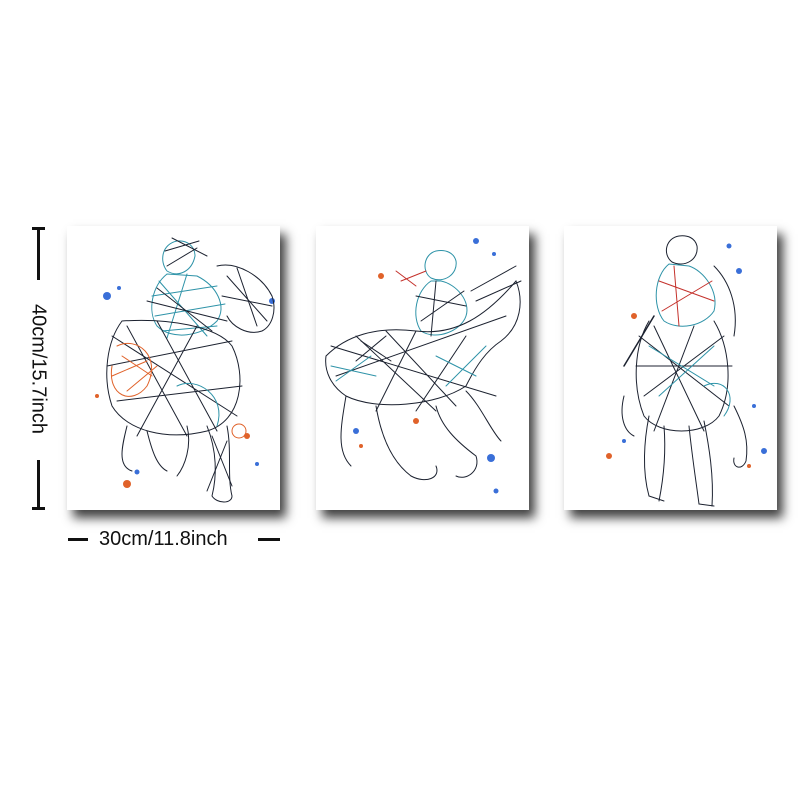  What do you see at coordinates (269, 539) in the screenshot?
I see `width-dimension-line-right` at bounding box center [269, 539].